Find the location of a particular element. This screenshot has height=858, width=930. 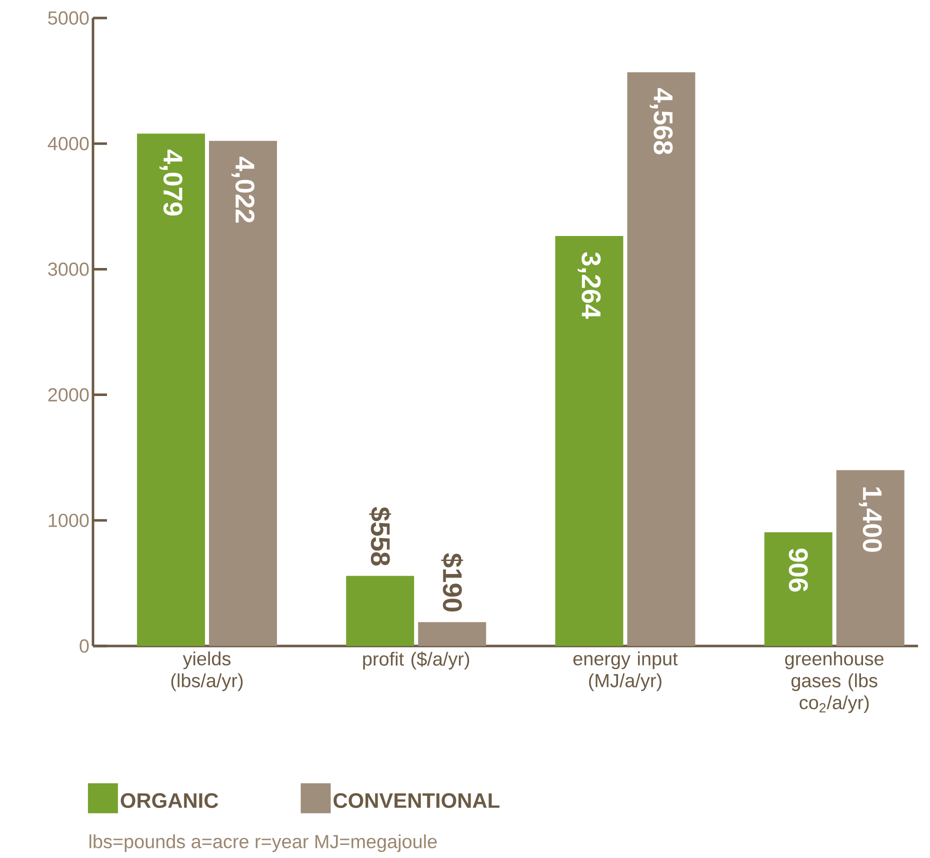

data-label: 4,079 is located at coordinates (170, 183).